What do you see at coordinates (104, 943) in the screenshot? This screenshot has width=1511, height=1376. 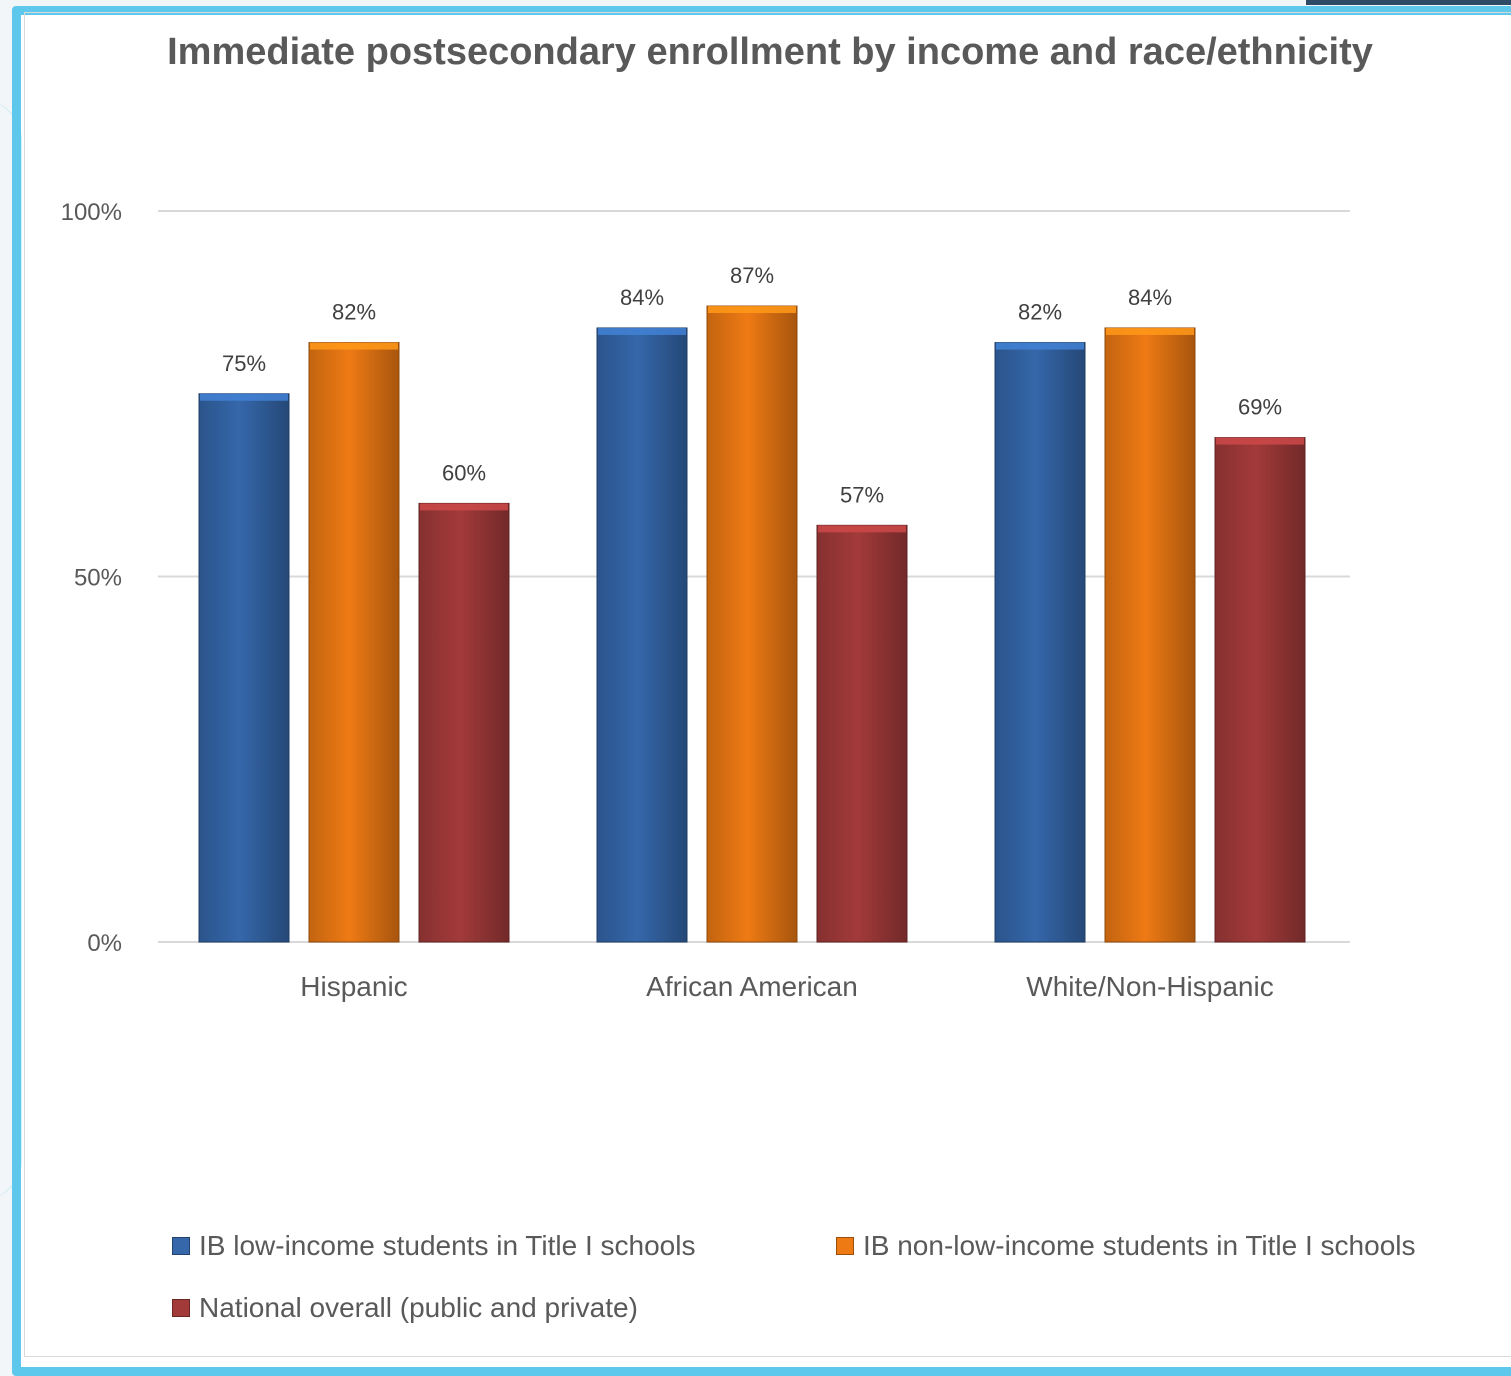 I see `y-tick-label: 0%` at bounding box center [104, 943].